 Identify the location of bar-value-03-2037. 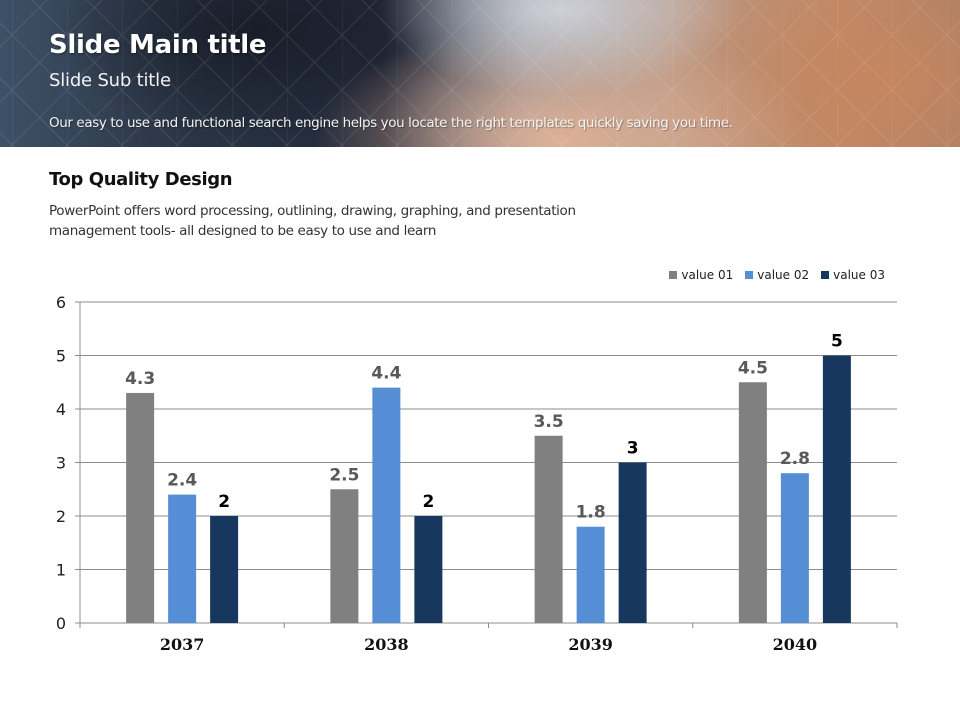
(224, 569).